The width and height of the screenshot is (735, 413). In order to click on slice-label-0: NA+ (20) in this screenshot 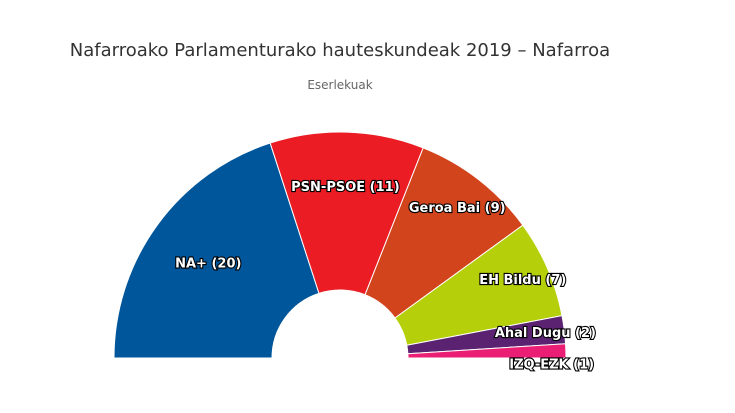, I will do `click(208, 263)`.